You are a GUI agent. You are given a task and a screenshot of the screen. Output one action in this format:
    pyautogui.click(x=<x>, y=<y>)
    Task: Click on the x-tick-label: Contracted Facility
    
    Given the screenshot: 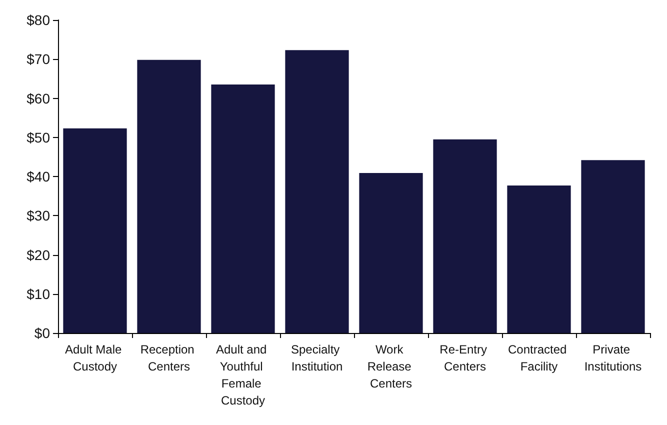 What is the action you would take?
    pyautogui.click(x=539, y=358)
    